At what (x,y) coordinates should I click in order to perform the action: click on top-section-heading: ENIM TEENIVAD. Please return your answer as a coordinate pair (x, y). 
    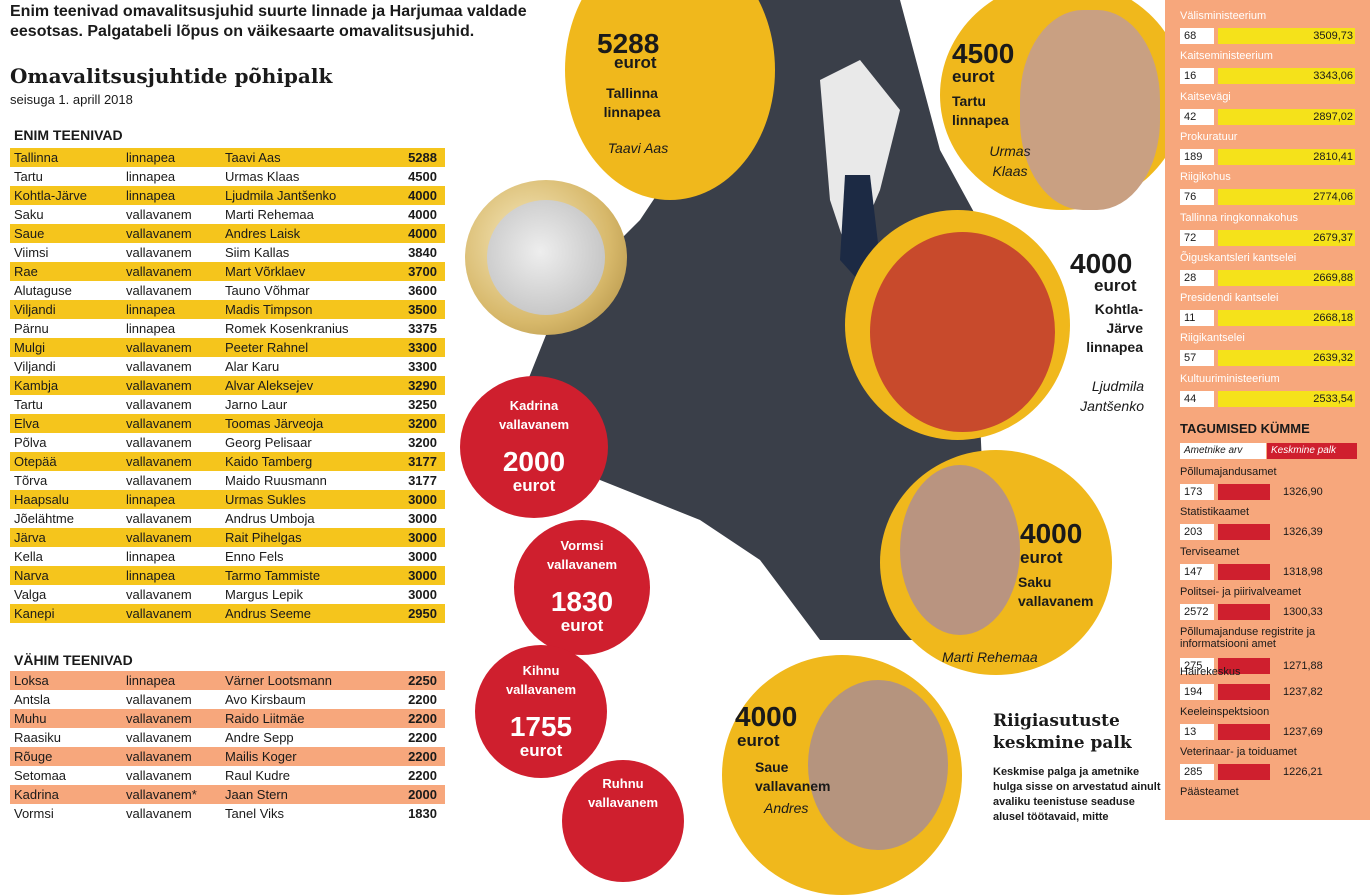
    Looking at the image, I should click on (68, 135).